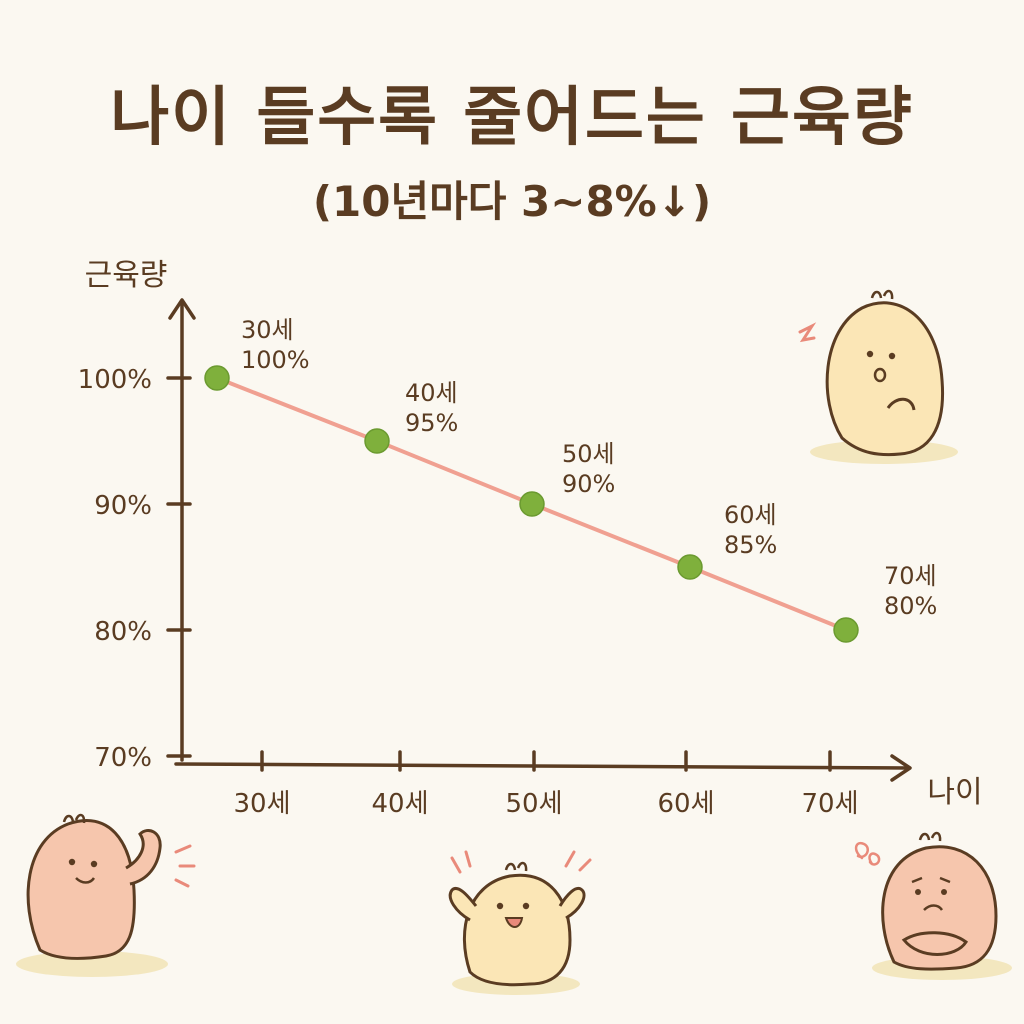 Image resolution: width=1024 pixels, height=1024 pixels. I want to click on x-tick-label: 40세, so click(399, 804).